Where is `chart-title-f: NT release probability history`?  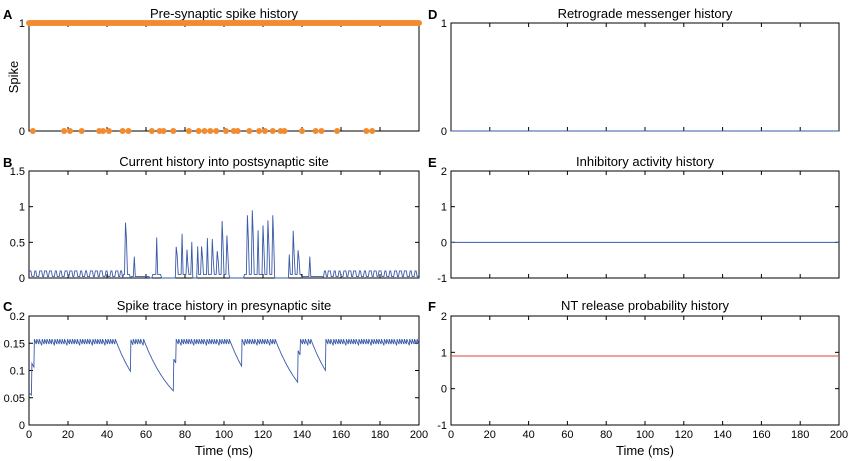
chart-title-f: NT release probability history is located at coordinates (645, 305).